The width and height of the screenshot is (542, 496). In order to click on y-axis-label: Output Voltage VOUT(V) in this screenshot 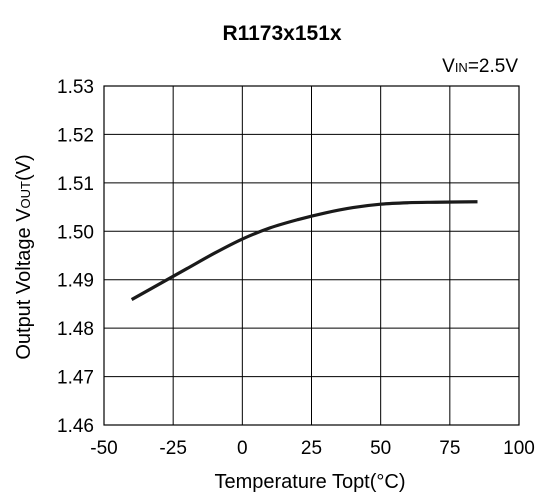, I will do `click(24, 256)`.